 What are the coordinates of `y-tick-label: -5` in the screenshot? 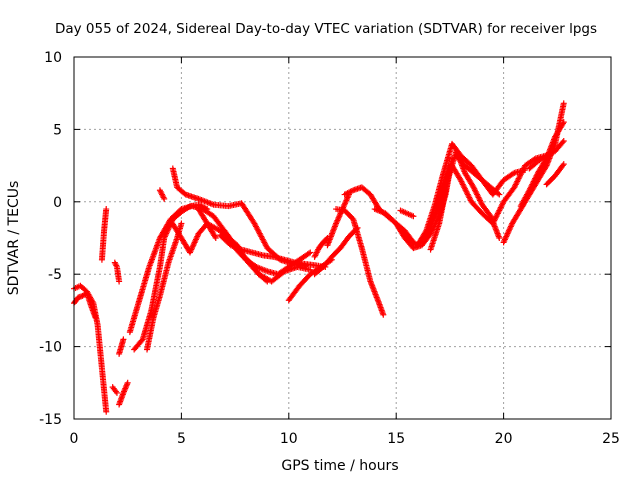 It's located at (55, 275).